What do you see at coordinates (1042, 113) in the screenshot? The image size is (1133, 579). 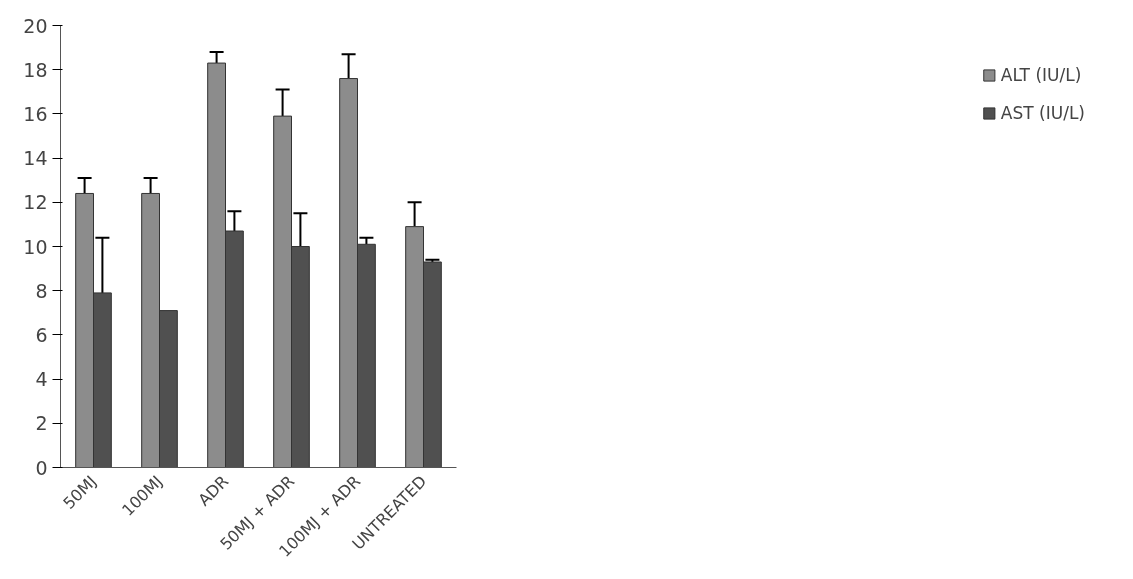 I see `legend-label: AST (IU/L)` at bounding box center [1042, 113].